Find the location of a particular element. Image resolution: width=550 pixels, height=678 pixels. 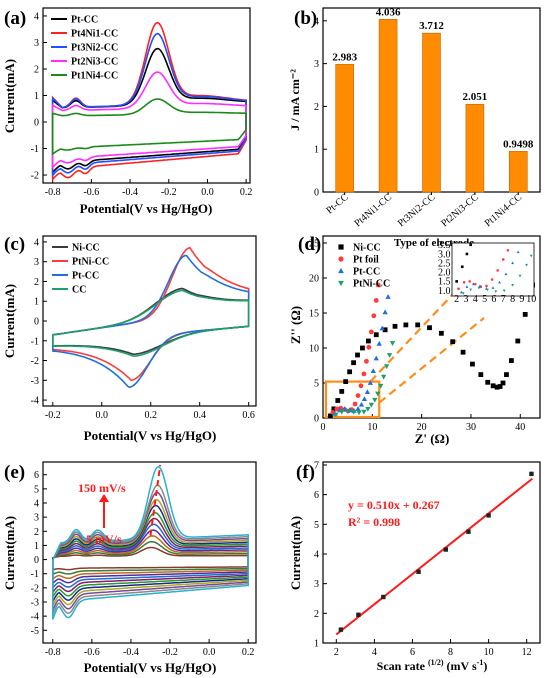

panel-c-y-tick-label: -2 is located at coordinates (35, 361).